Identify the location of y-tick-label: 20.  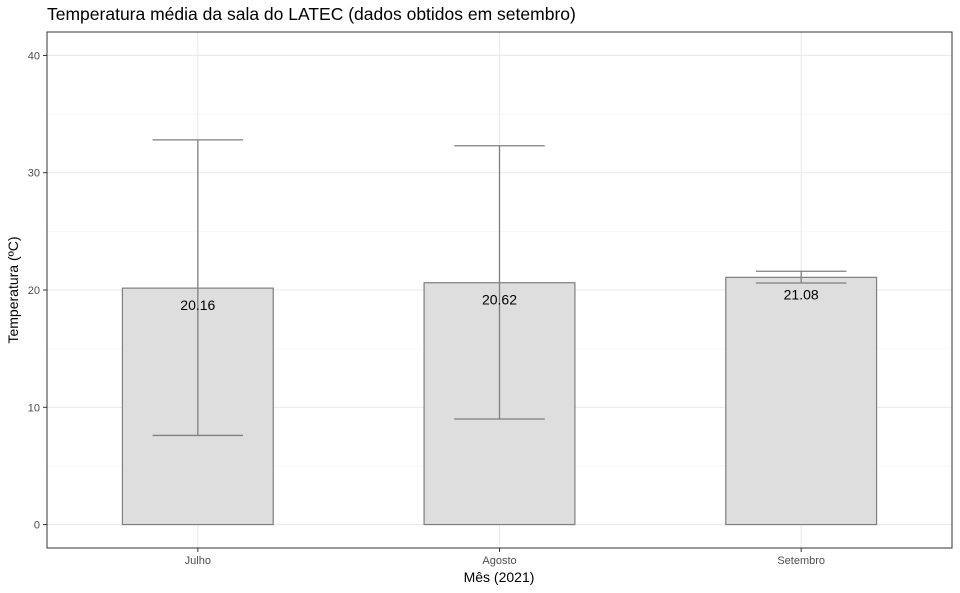
(34, 291).